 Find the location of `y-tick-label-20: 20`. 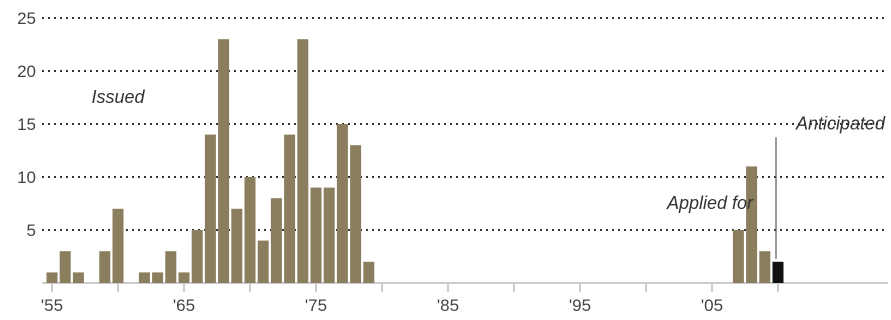

y-tick-label-20: 20 is located at coordinates (26, 71).